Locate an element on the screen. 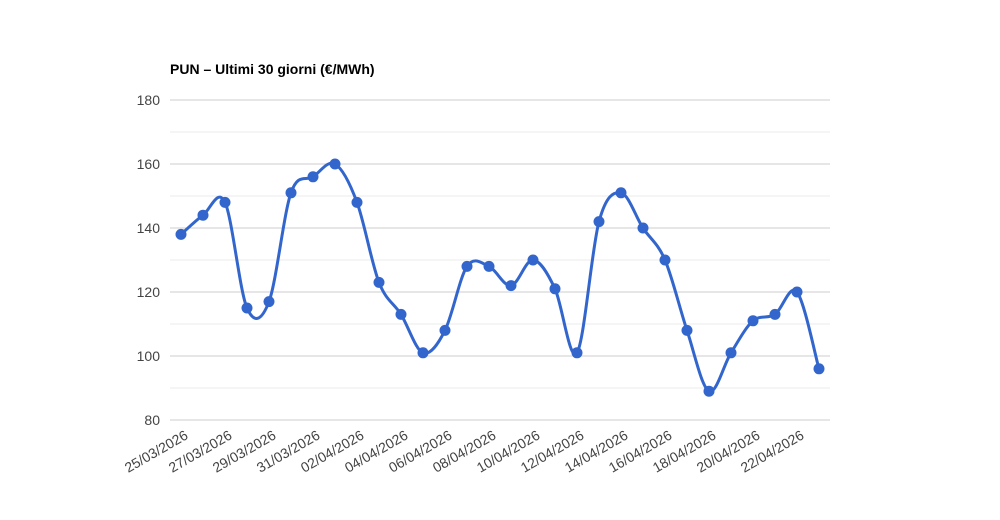  y-tick-label: 80 is located at coordinates (152, 420).